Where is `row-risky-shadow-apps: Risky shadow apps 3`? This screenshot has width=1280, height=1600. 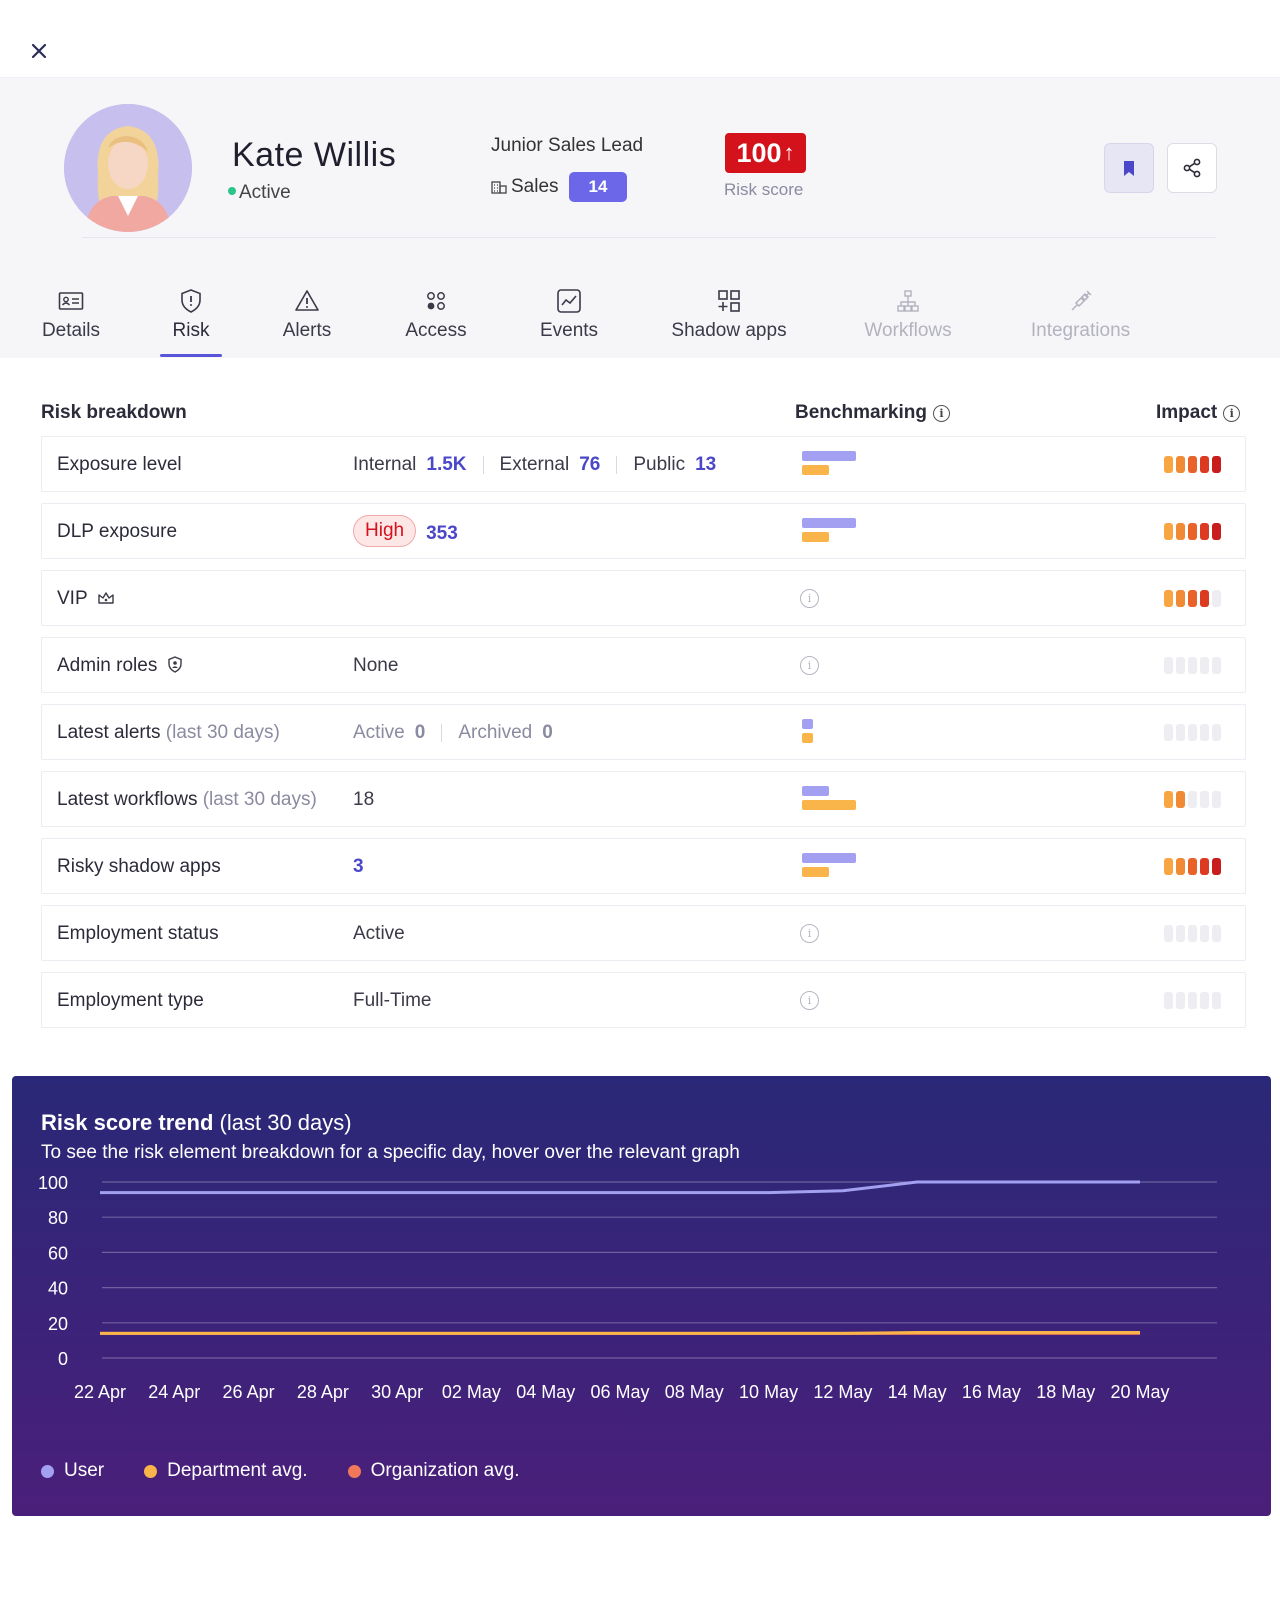
row-risky-shadow-apps: Risky shadow apps 3 is located at coordinates (643, 866).